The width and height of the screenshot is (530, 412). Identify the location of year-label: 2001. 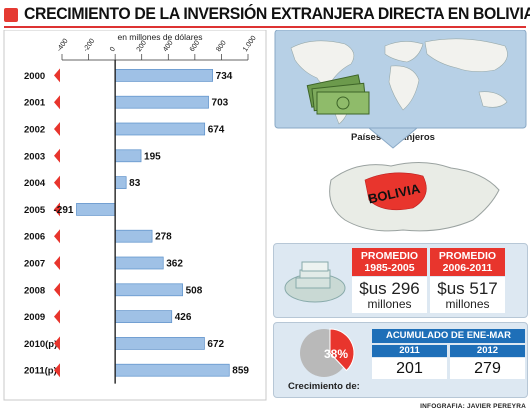
(35, 103).